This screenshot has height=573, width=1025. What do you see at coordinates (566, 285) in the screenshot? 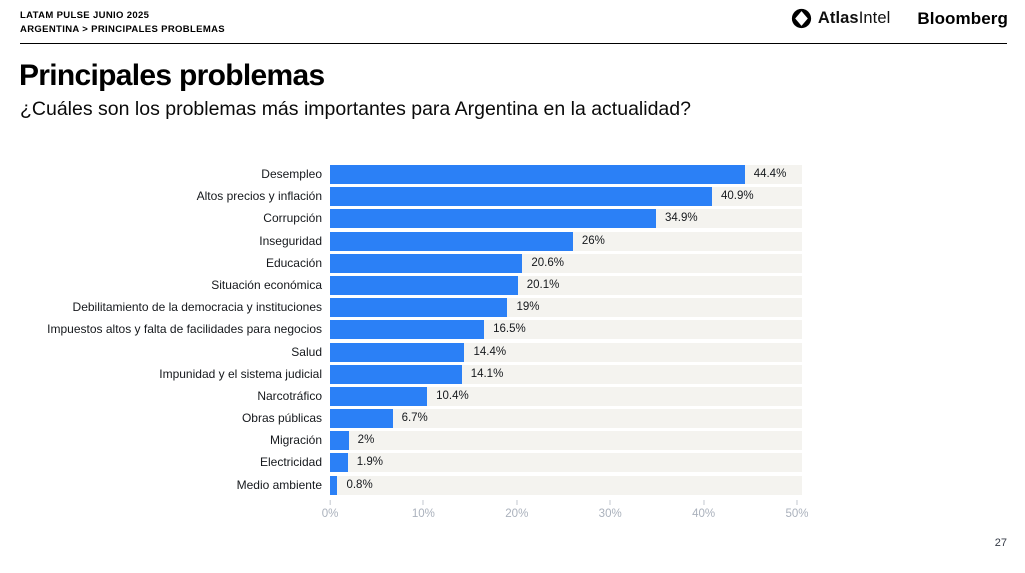
I see `bar-track: 20.1%` at bounding box center [566, 285].